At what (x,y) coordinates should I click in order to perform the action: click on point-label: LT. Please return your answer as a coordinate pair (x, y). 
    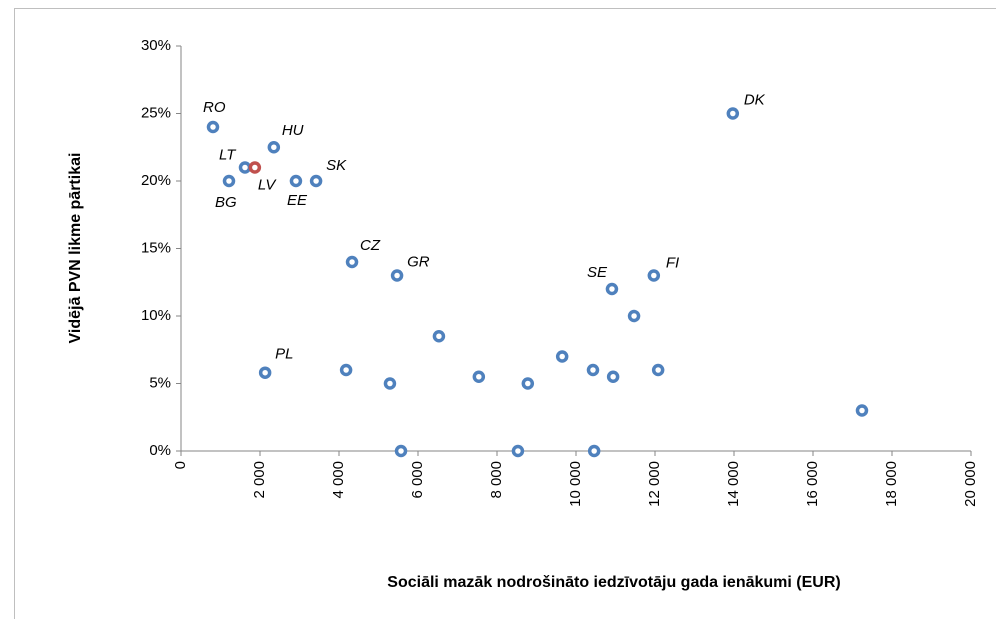
    Looking at the image, I should click on (228, 154).